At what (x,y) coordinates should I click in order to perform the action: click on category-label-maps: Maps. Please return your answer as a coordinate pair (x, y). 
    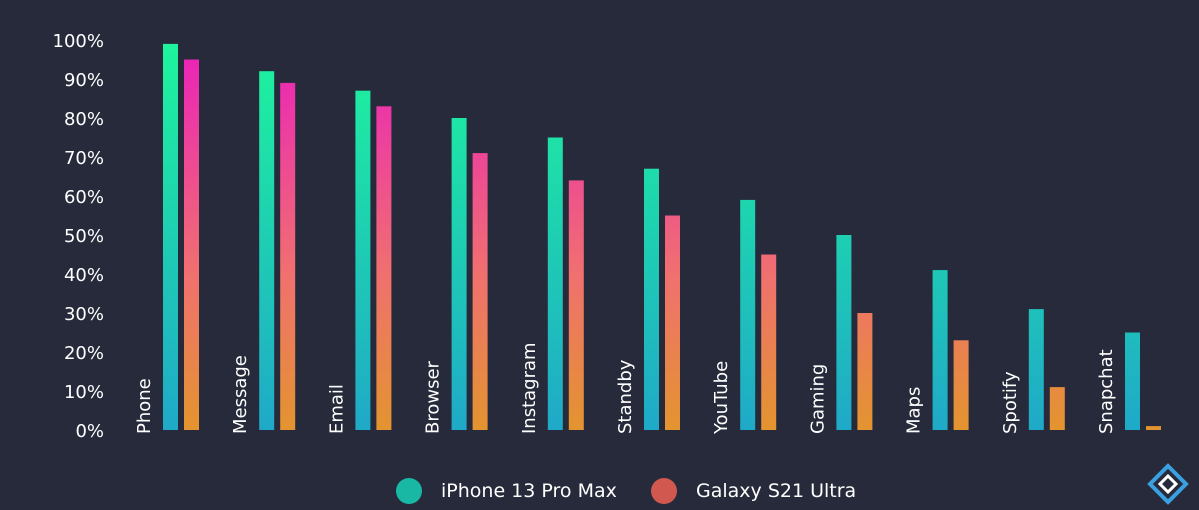
    Looking at the image, I should click on (914, 410).